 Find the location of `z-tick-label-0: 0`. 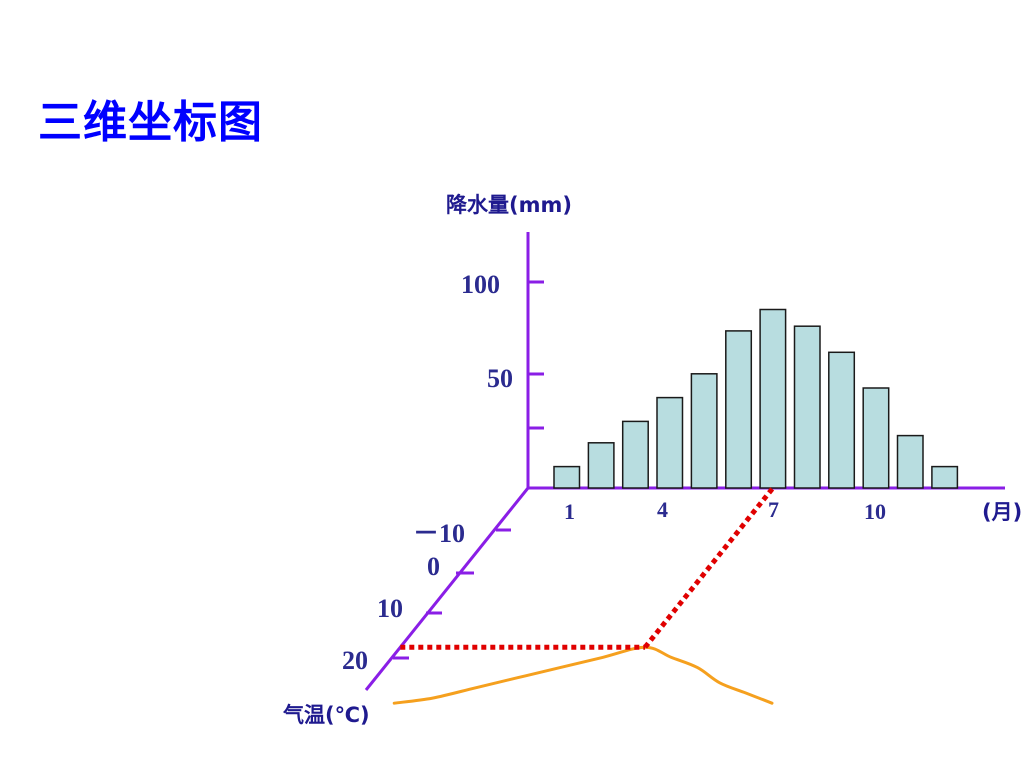

z-tick-label-0: 0 is located at coordinates (433, 566).